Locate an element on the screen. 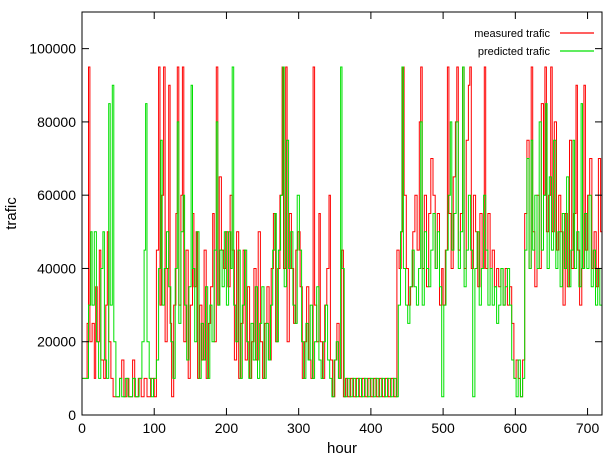 The width and height of the screenshot is (604, 459). y-tick-label: 40000 is located at coordinates (56, 268).